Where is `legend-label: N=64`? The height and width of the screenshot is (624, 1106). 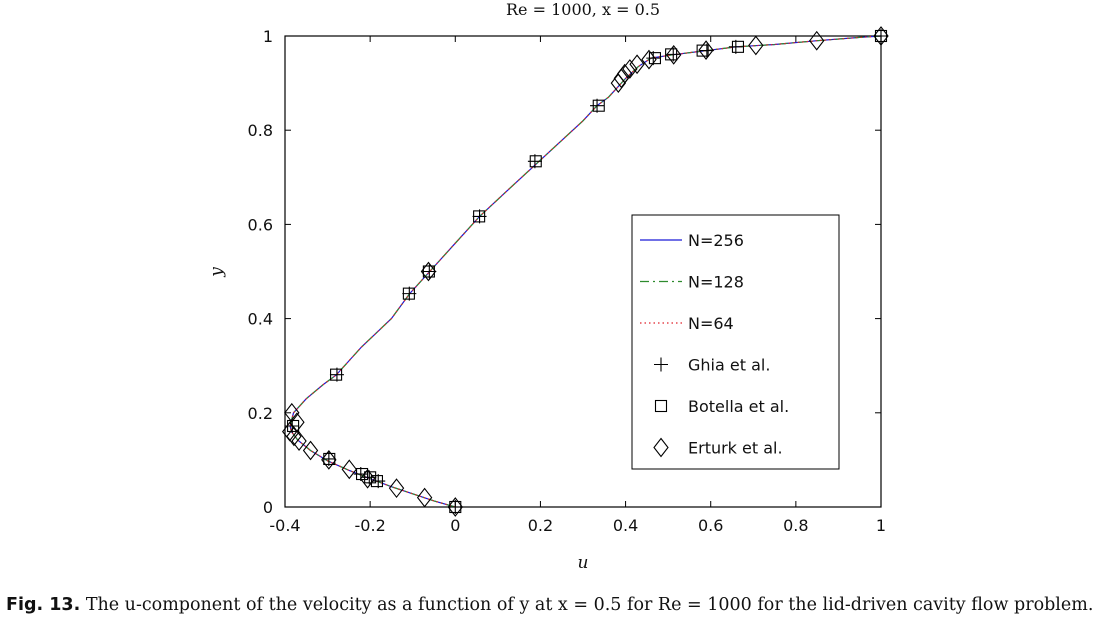 legend-label: N=64 is located at coordinates (711, 323).